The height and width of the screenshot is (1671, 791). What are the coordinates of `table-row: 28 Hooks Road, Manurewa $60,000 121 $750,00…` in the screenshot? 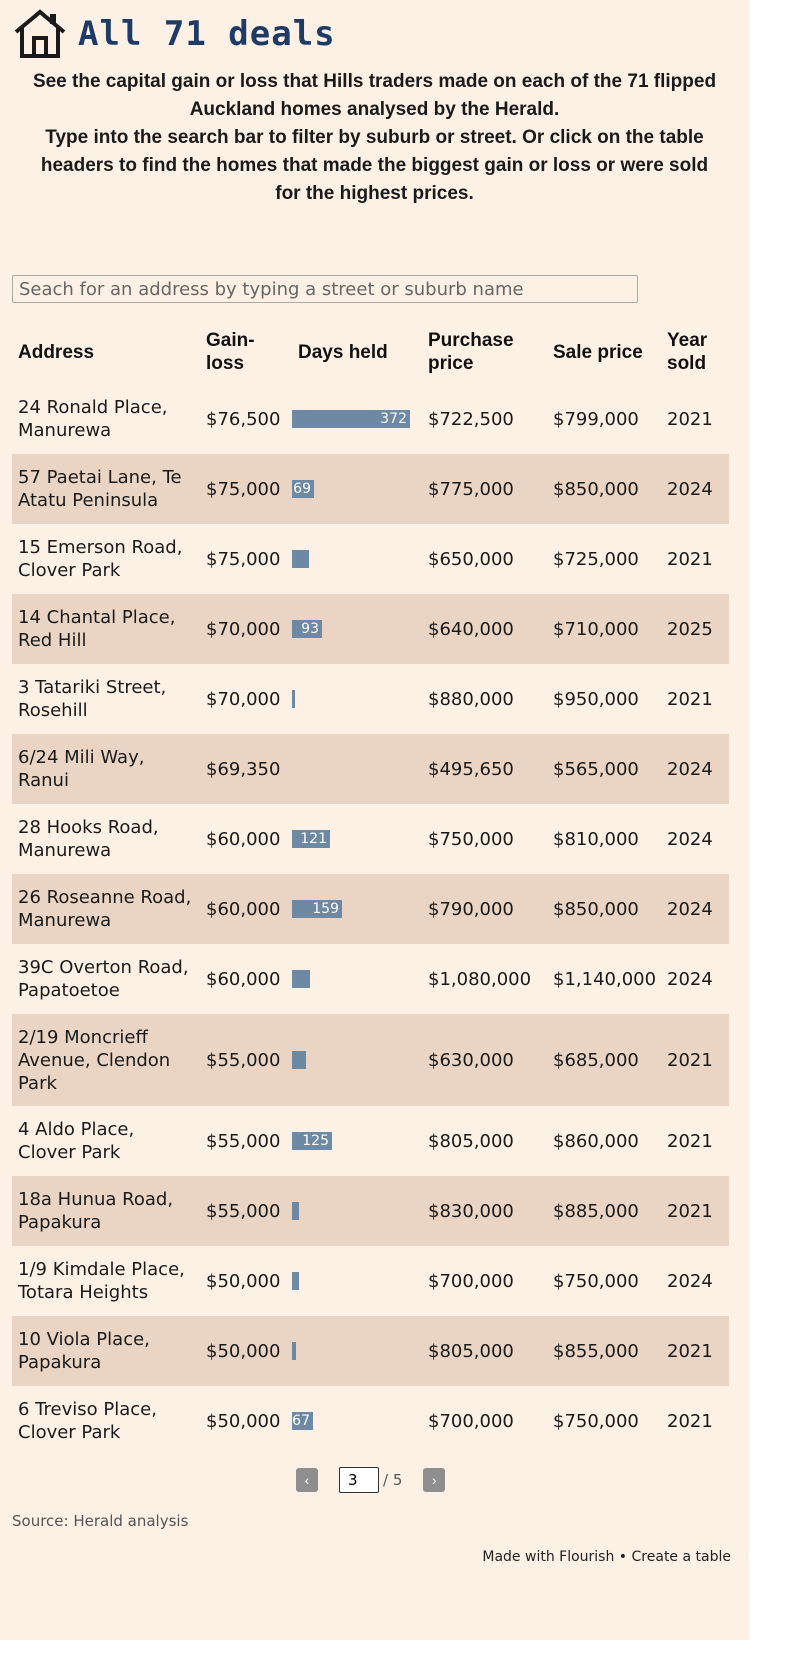 It's located at (370, 839).